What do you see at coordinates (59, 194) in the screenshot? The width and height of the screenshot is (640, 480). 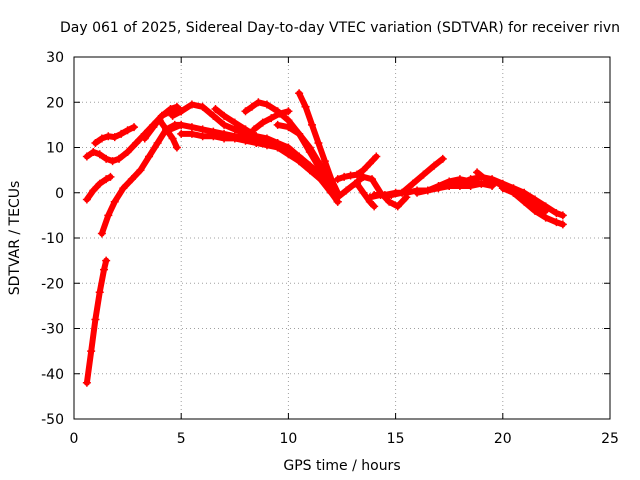 I see `y-tick-label: 0` at bounding box center [59, 194].